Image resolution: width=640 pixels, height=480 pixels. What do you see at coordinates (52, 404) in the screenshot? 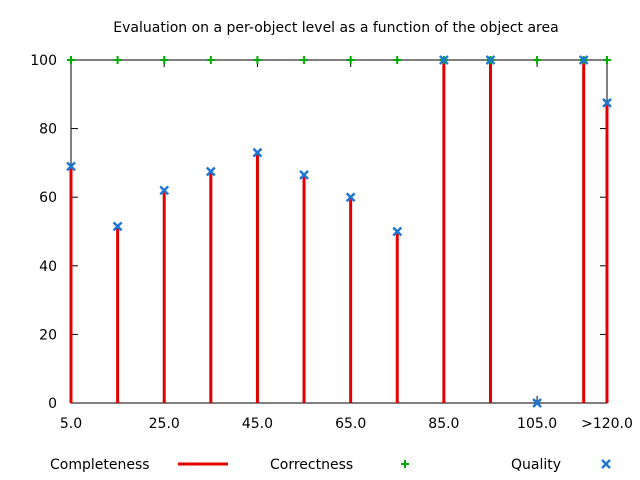
I see `y-tick-label: 0` at bounding box center [52, 404].